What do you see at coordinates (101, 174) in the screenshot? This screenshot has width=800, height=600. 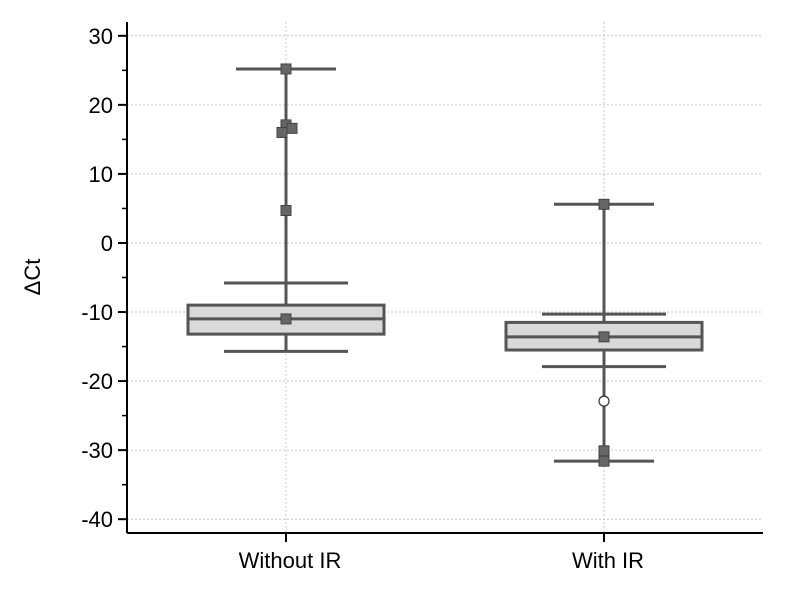 I see `y-tick-label: 10` at bounding box center [101, 174].